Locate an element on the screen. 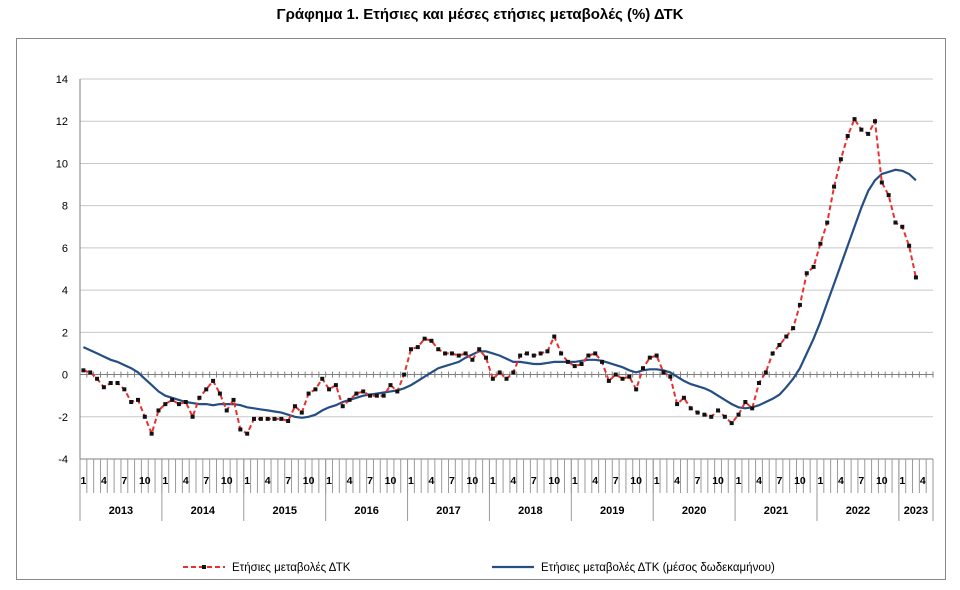  x-year-label: 2020 is located at coordinates (694, 511).